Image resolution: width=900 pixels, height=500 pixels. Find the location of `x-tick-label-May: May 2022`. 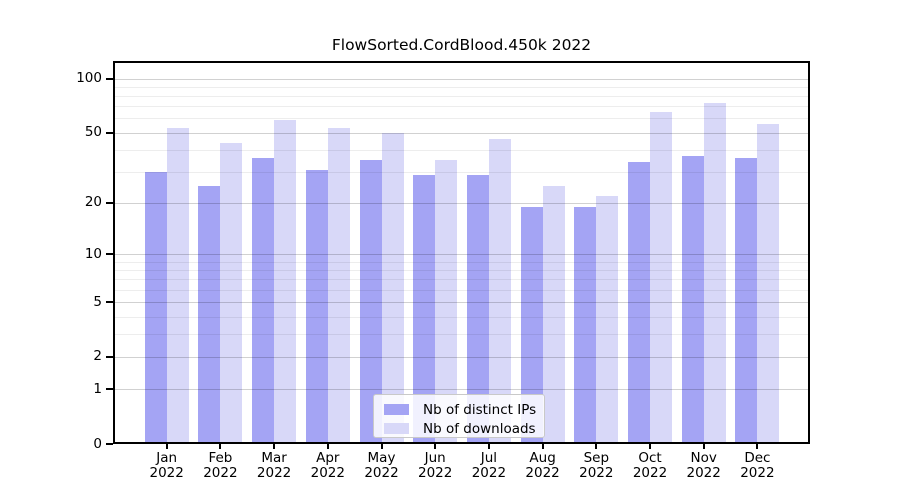

x-tick-label-May: May 2022 is located at coordinates (382, 466).